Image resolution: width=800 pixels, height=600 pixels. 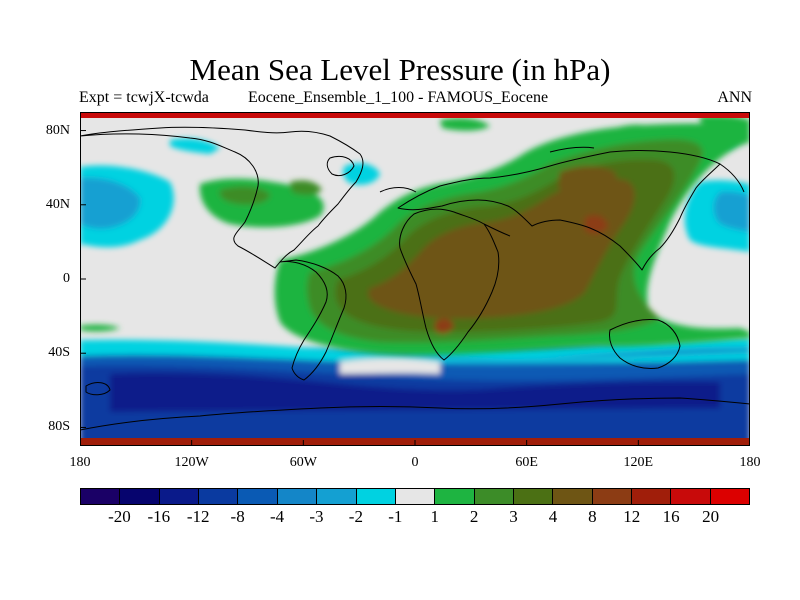 What do you see at coordinates (734, 97) in the screenshot?
I see `season-label: ANN` at bounding box center [734, 97].